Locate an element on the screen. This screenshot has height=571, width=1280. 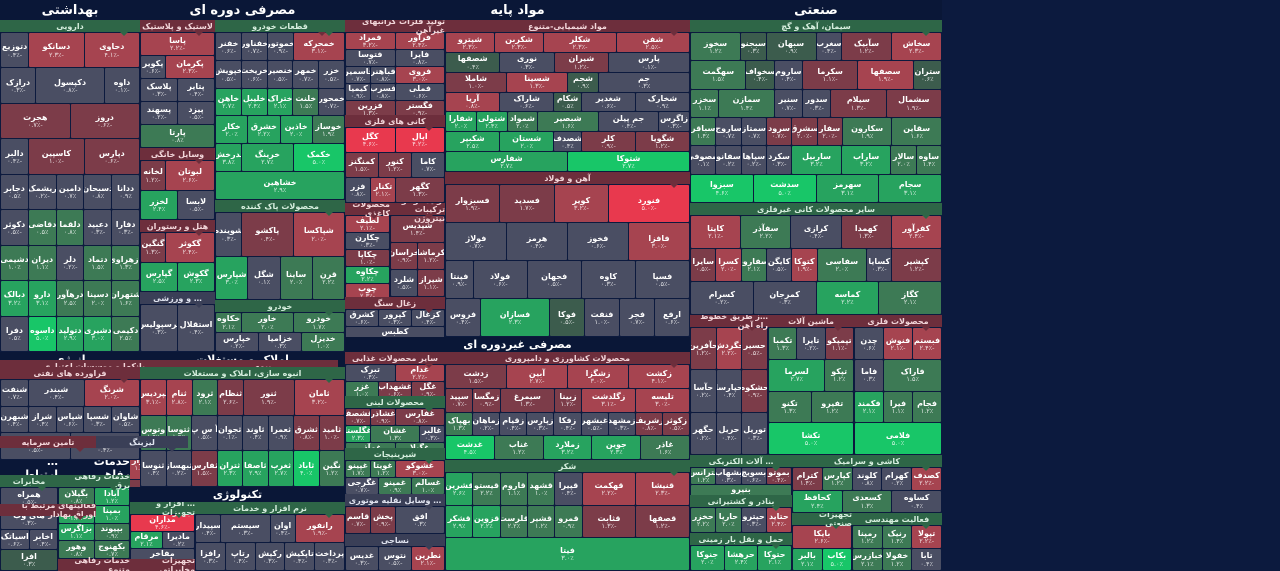
stock-tile: گکوثر -۲.۴٪ is located at coordinates (190, 247).